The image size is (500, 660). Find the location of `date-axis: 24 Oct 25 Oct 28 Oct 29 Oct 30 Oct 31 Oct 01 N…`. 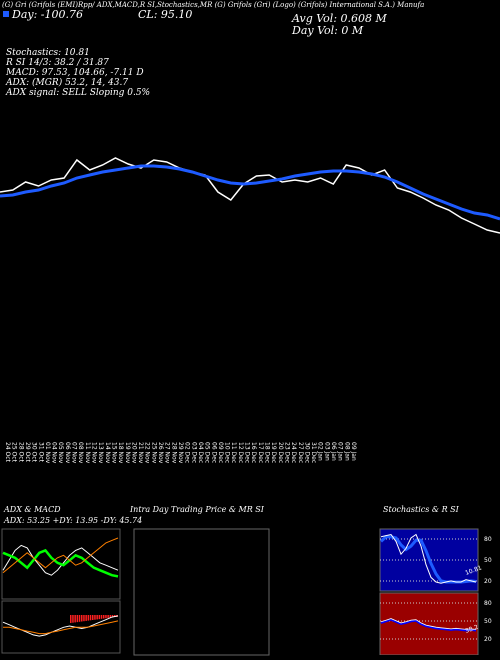

date-axis: 24 Oct 25 Oct 28 Oct 29 Oct 30 Oct 31 Oct 01 N… is located at coordinates (180, 453).